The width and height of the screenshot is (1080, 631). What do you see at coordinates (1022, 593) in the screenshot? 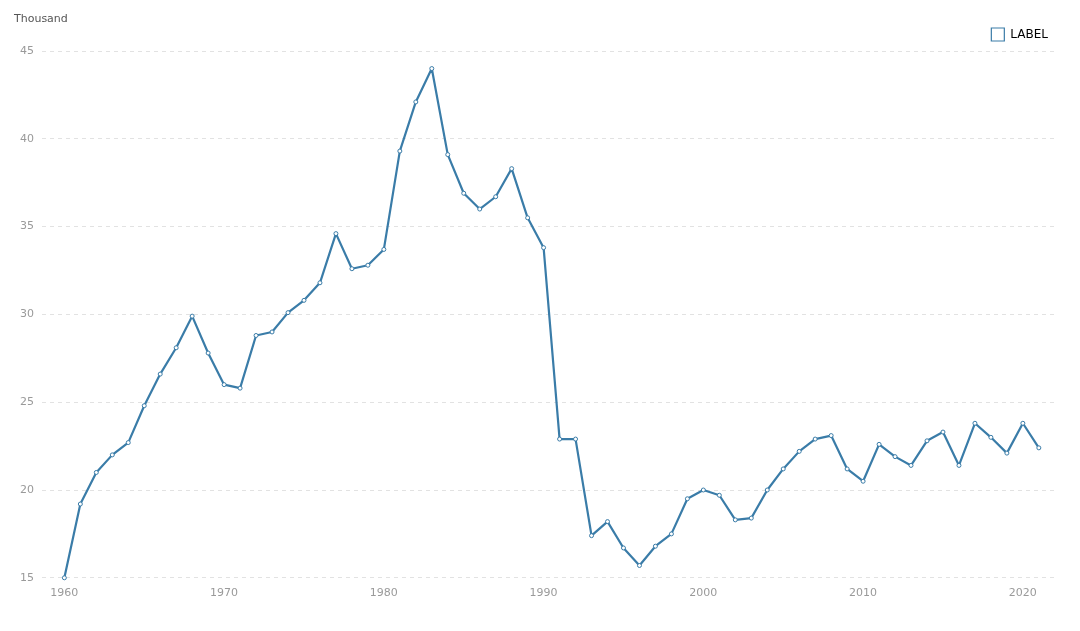
I see `x-tick-label: 2020` at bounding box center [1022, 593].